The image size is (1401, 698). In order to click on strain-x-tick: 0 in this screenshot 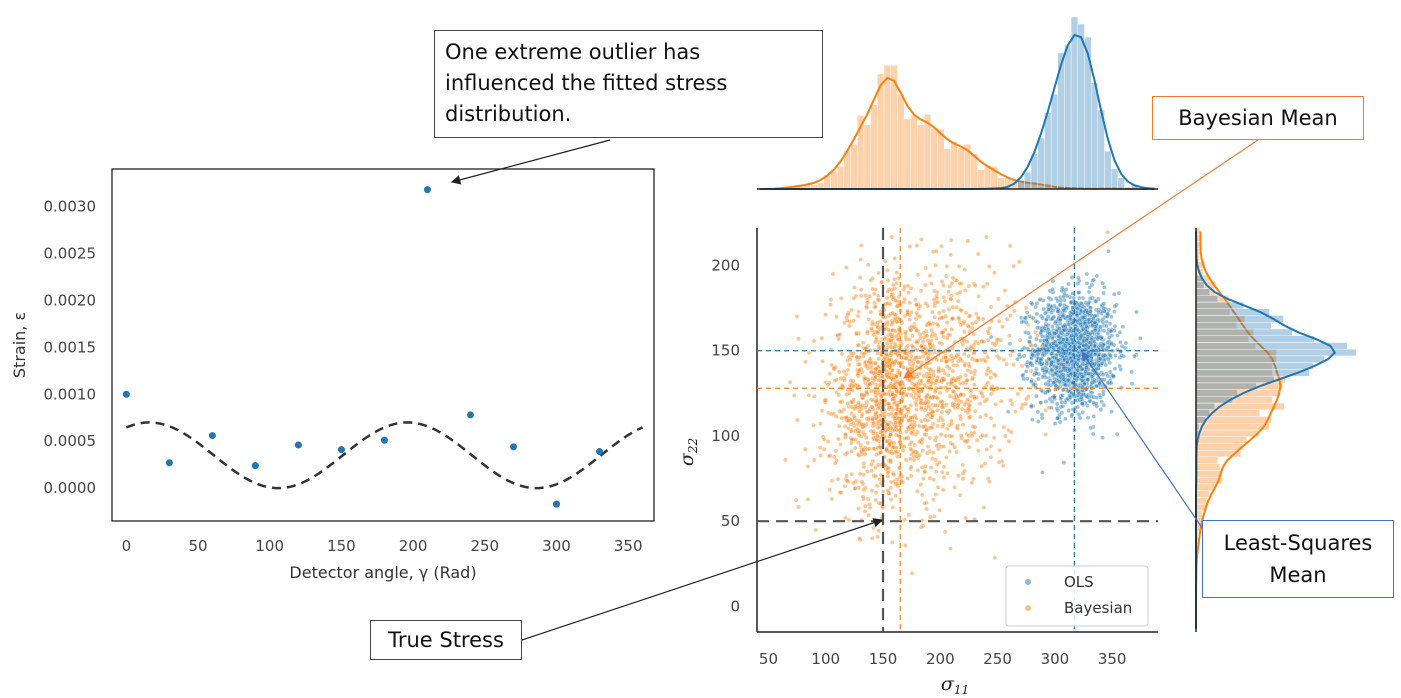, I will do `click(127, 546)`.